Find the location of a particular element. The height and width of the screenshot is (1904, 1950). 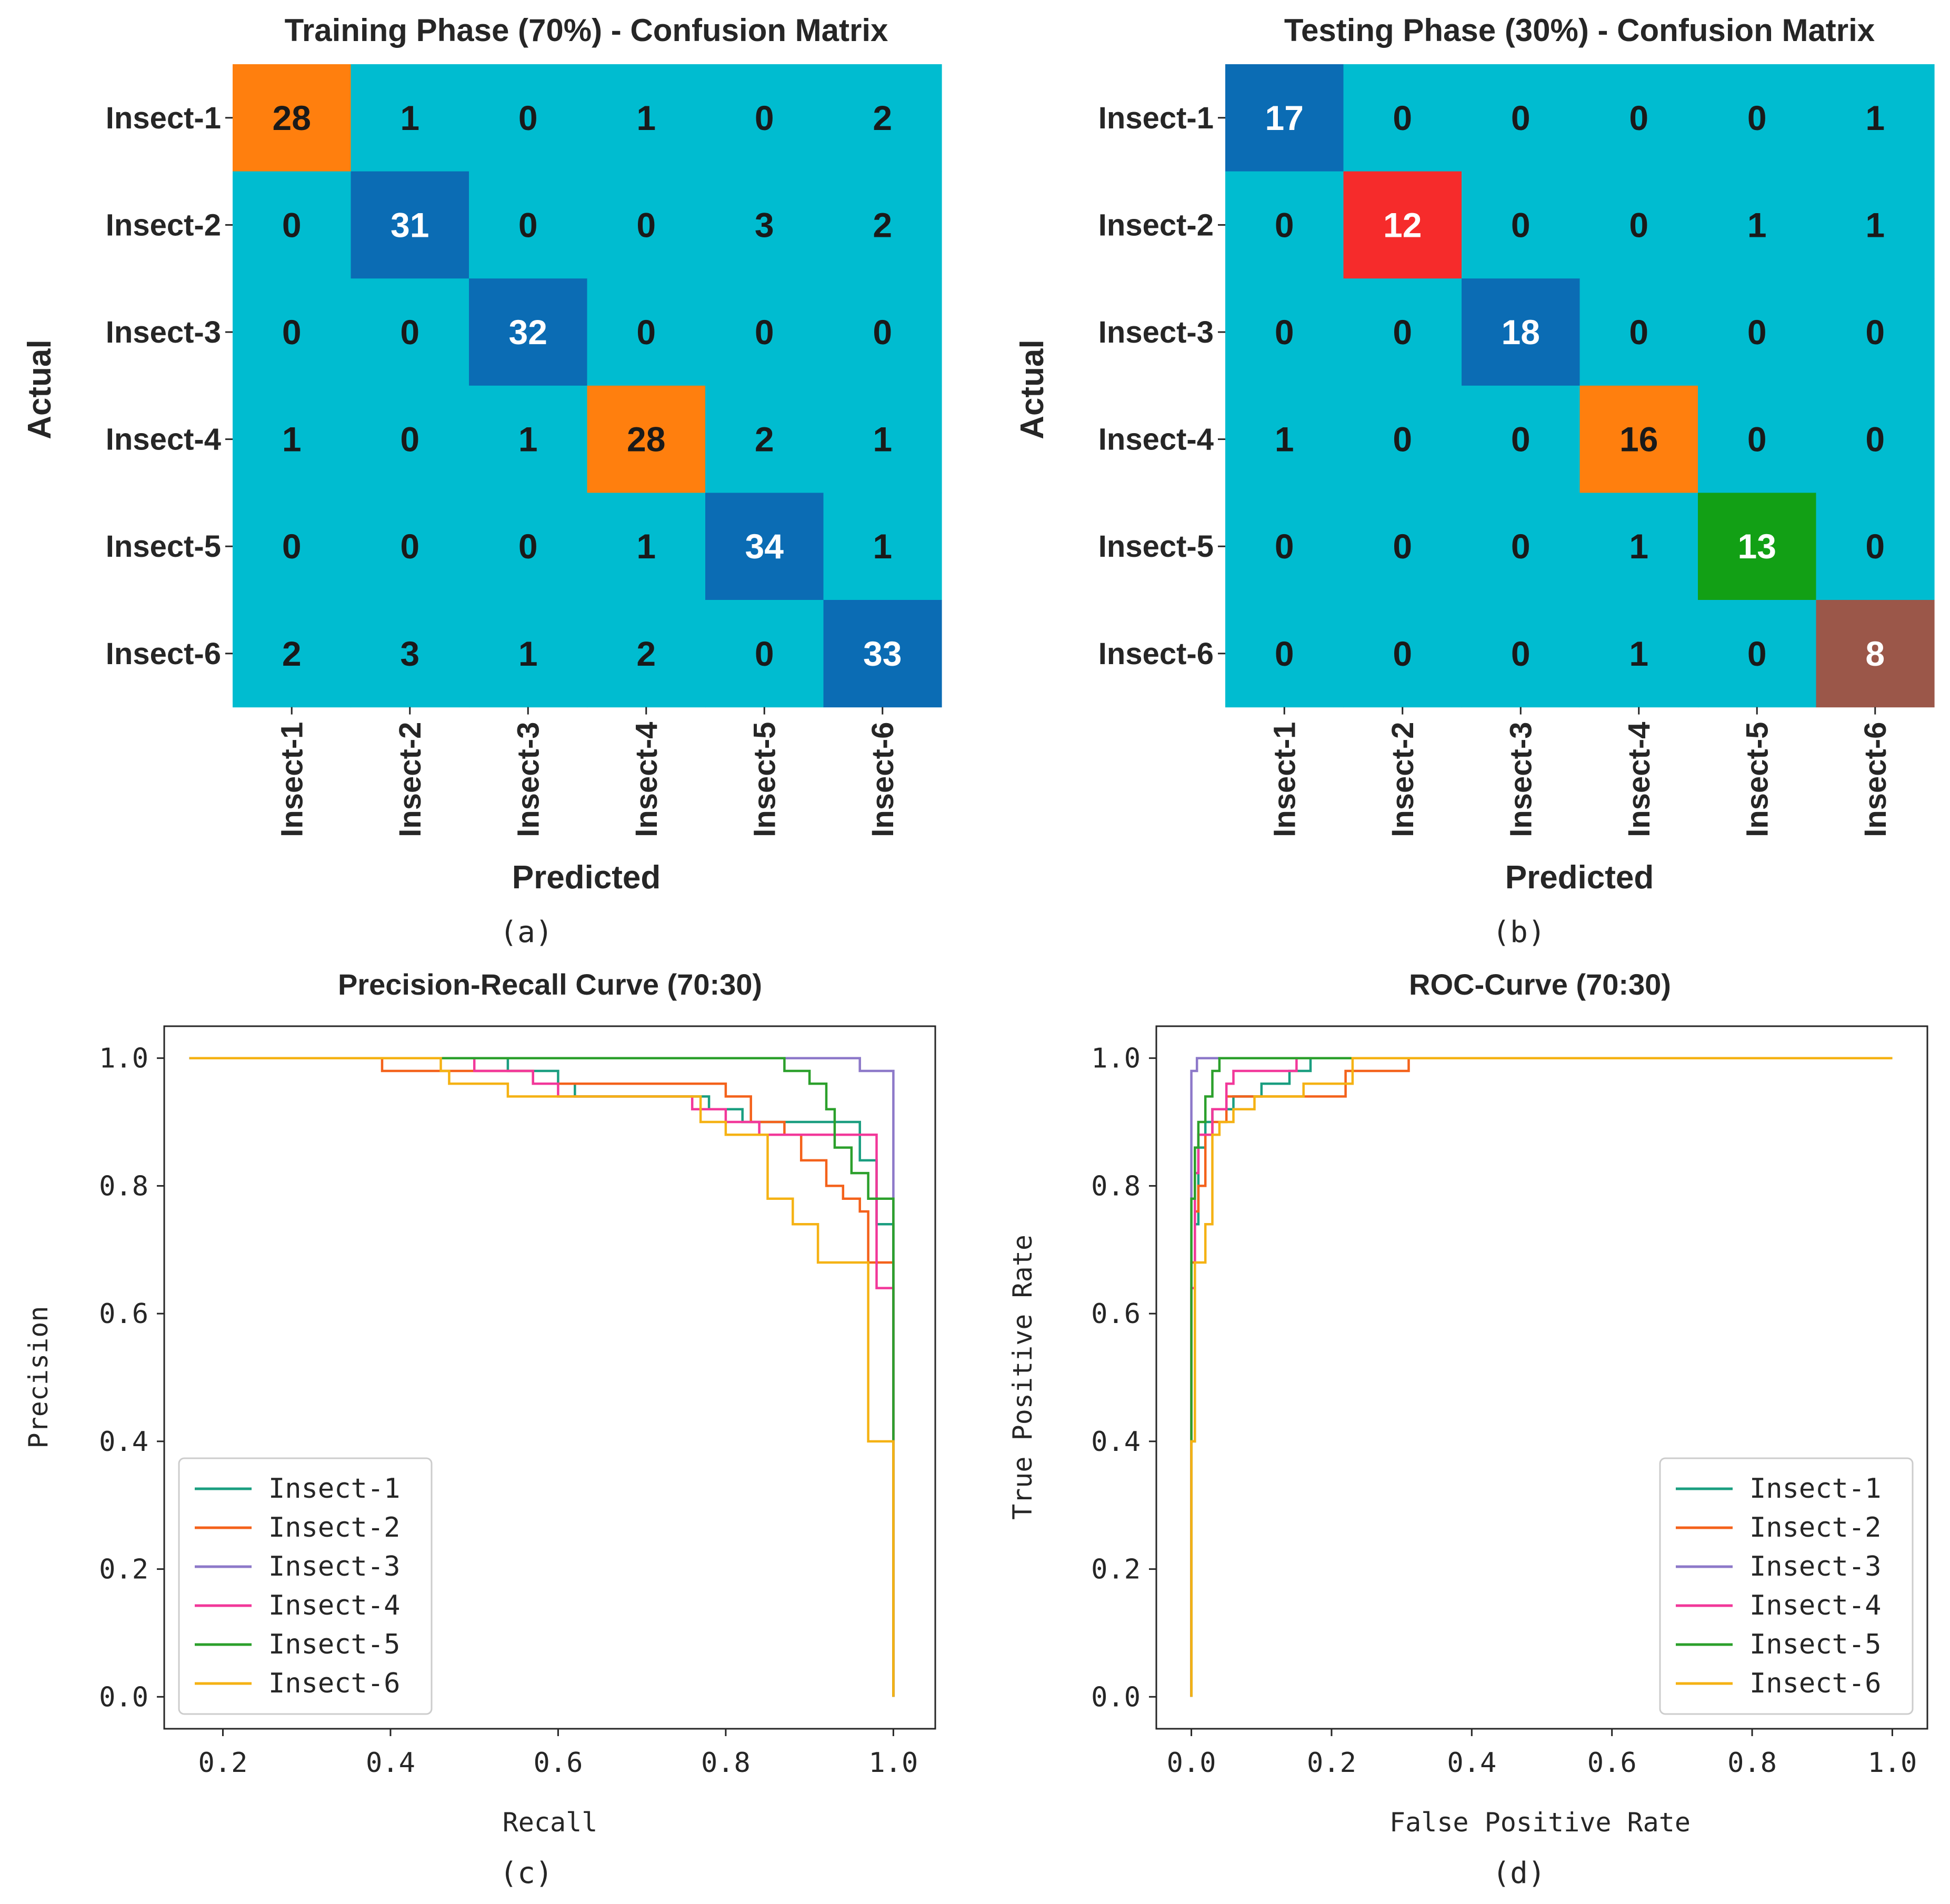

cm-cell-value: 18 is located at coordinates (1521, 332).